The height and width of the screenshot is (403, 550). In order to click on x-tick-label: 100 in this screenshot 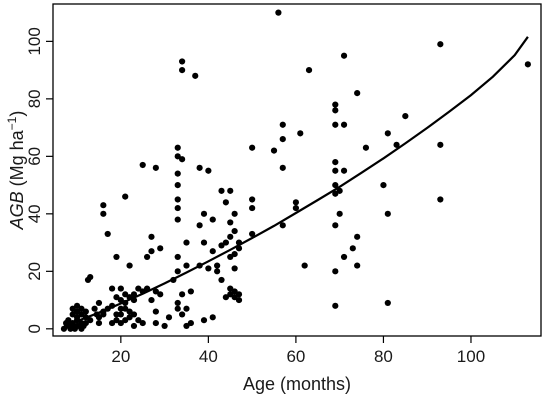, I will do `click(471, 356)`.